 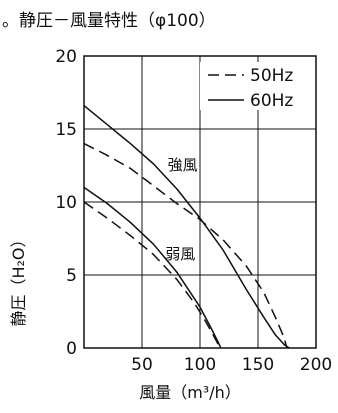 What do you see at coordinates (316, 365) in the screenshot?
I see `x-tick-label: 200` at bounding box center [316, 365].